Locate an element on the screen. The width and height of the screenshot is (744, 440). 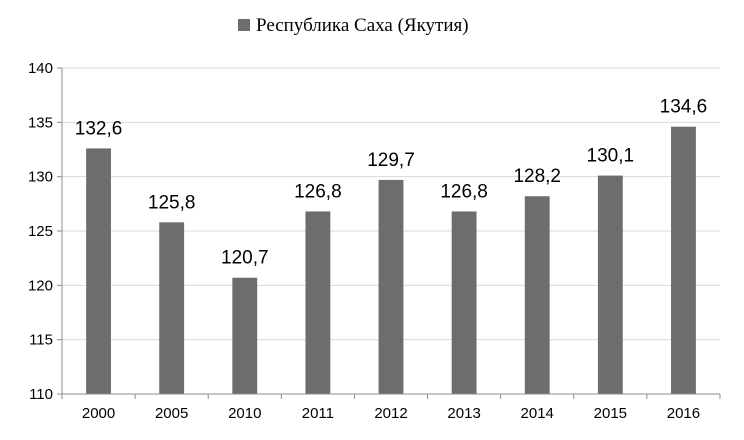
bar-2014 is located at coordinates (537, 295).